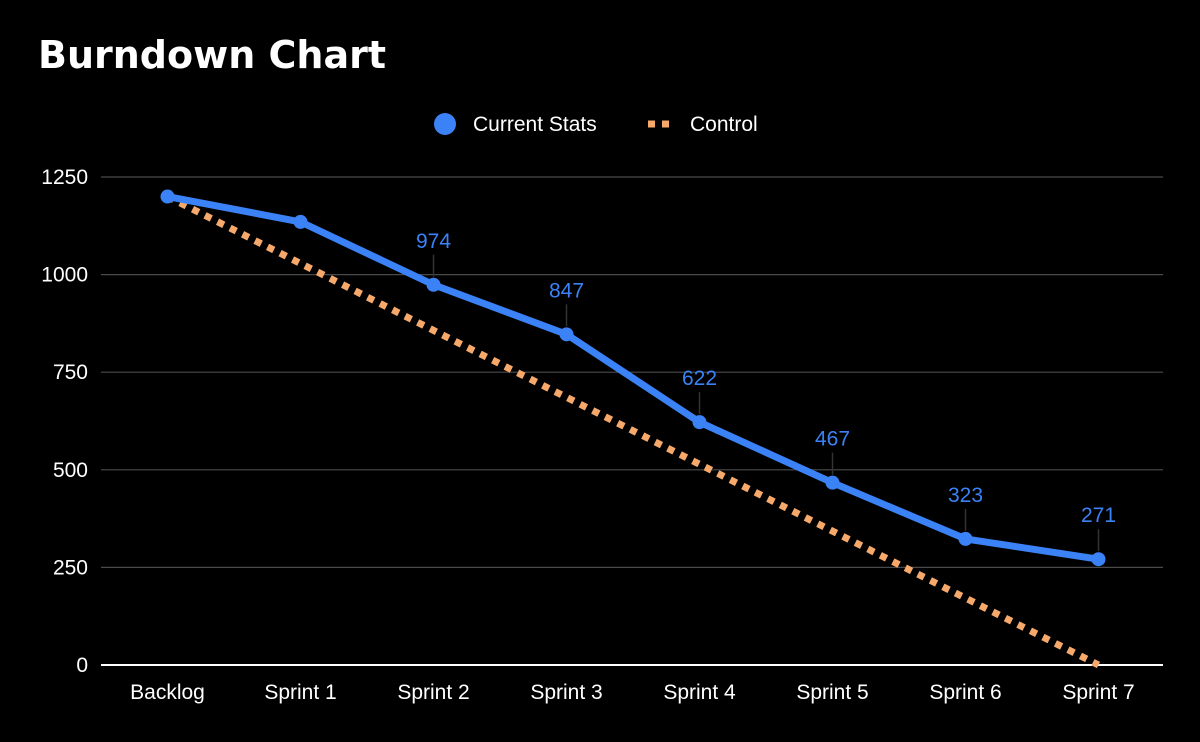  I want to click on x-tick-label: Sprint 4, so click(699, 692).